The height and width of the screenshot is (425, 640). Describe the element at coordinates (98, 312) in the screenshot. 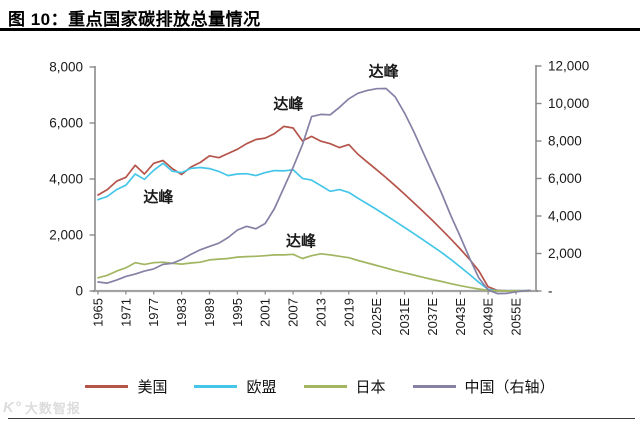

I see `x-tick-label: 1965` at that location.